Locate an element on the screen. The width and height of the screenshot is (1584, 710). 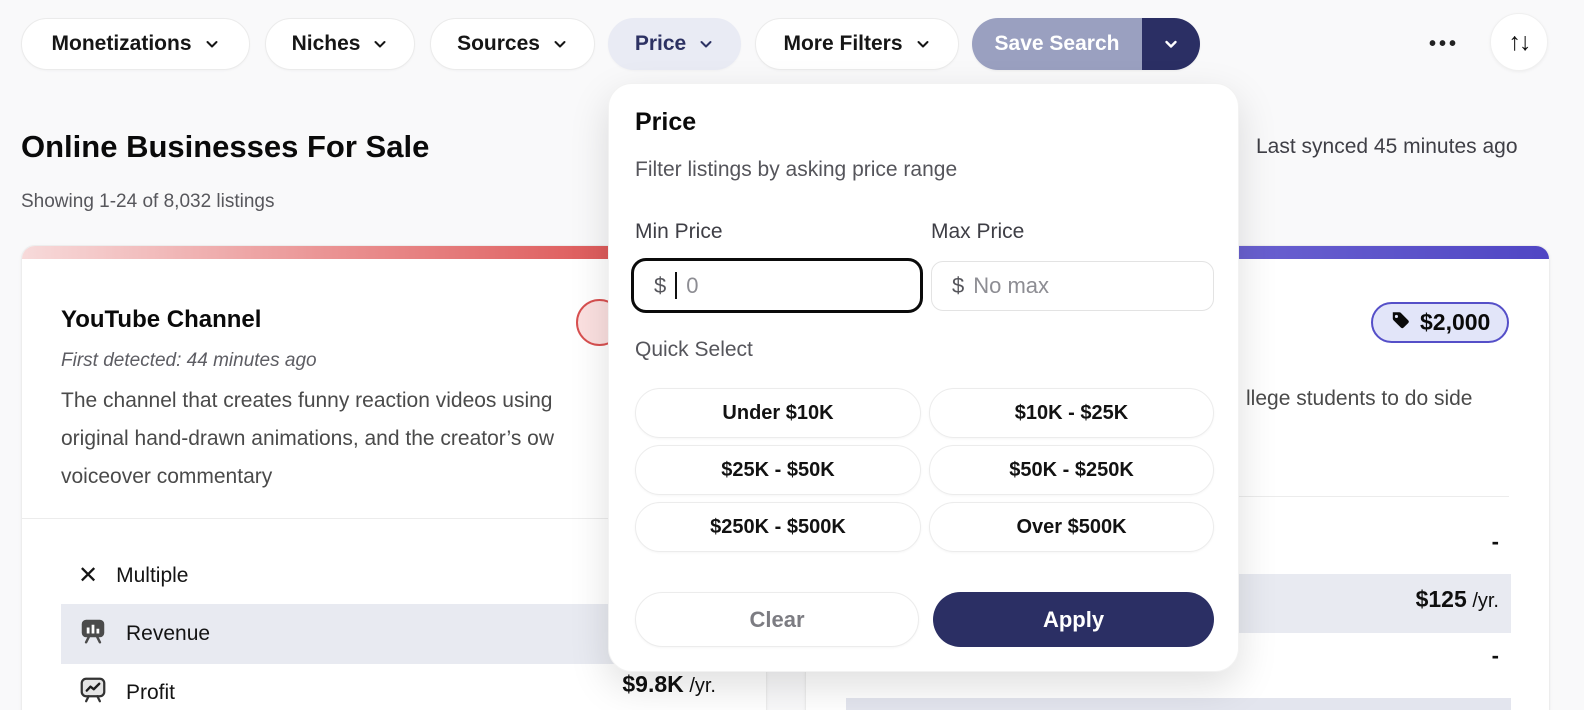
filter-niches: Niches is located at coordinates (340, 44).